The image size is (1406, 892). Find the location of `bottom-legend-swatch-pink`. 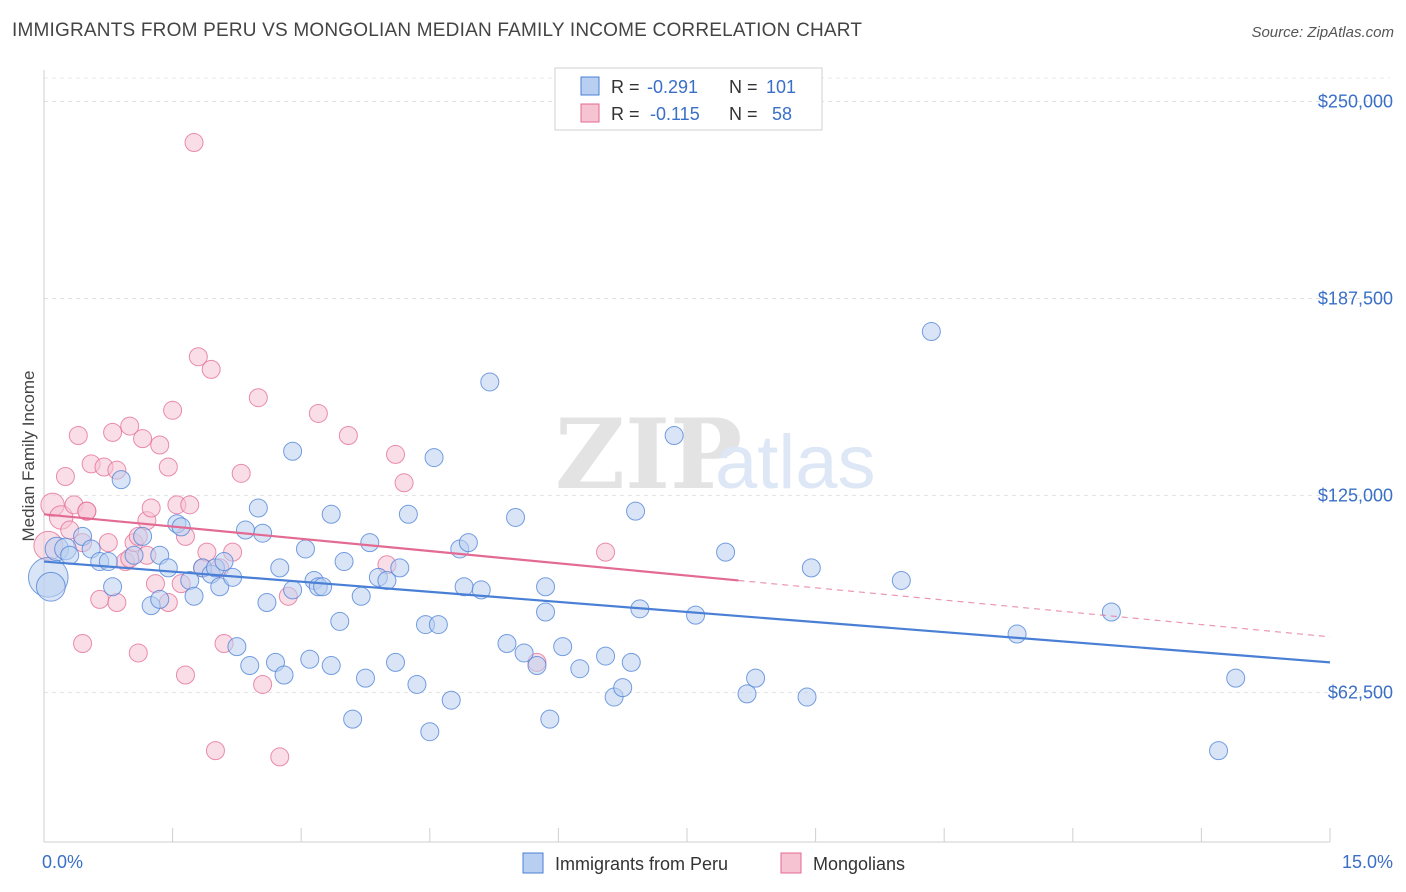

bottom-legend-swatch-pink is located at coordinates (791, 863).